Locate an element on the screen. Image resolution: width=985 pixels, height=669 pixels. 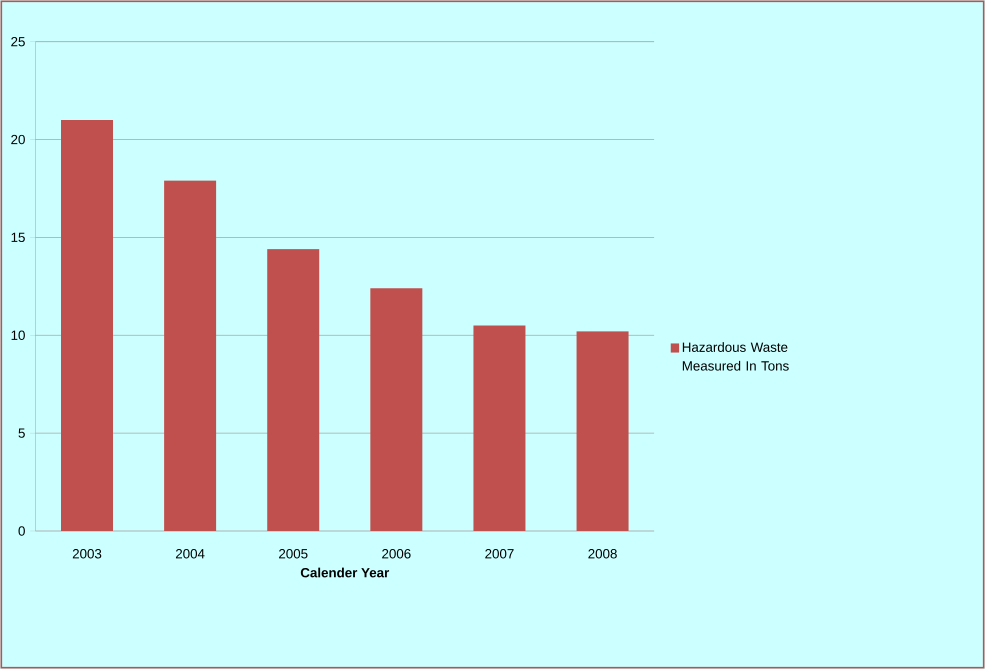
x-tick-label: 2007 is located at coordinates (499, 553).